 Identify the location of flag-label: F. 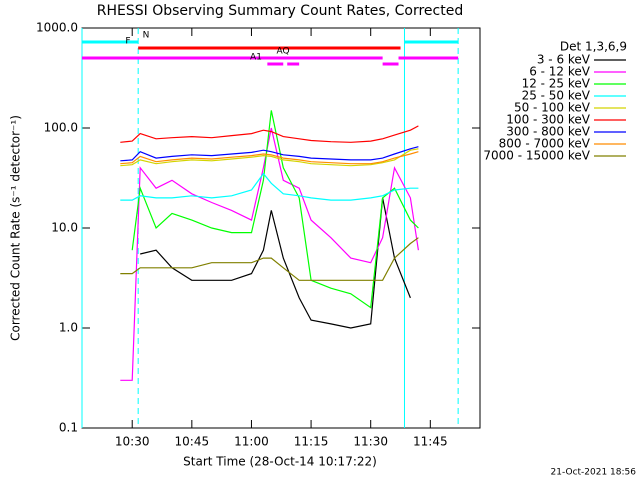
(127, 42).